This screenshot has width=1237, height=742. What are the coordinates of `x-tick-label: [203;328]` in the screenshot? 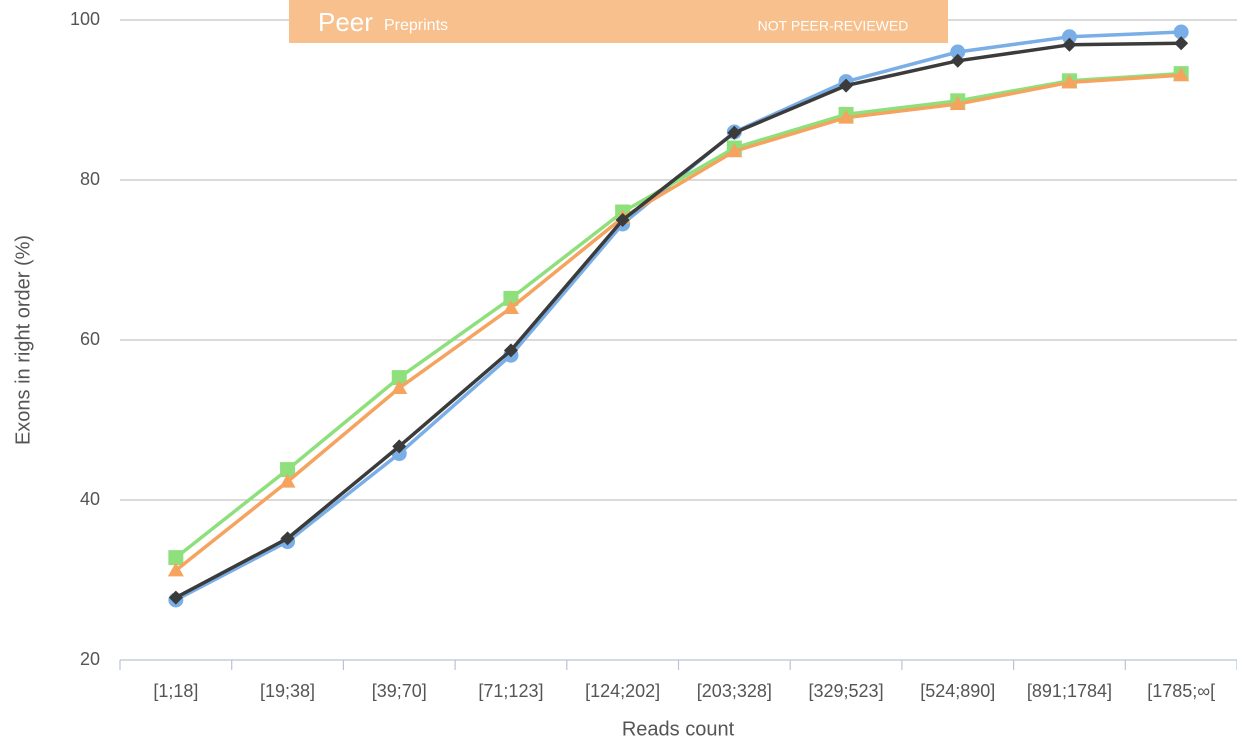 It's located at (734, 691).